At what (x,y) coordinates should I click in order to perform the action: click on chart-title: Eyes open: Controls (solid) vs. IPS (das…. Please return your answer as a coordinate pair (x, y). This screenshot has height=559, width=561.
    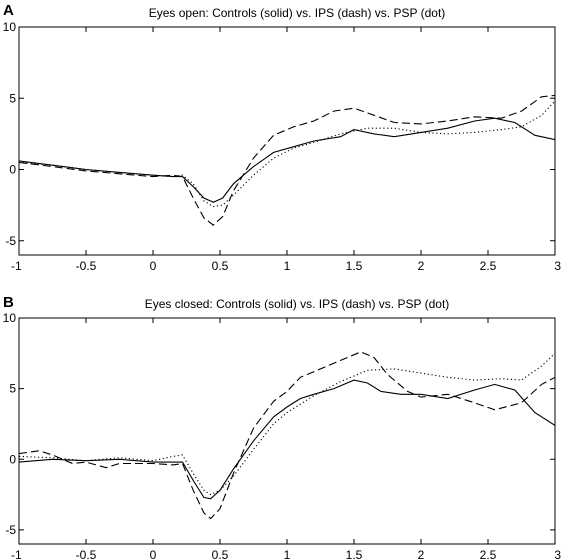
    Looking at the image, I should click on (297, 13).